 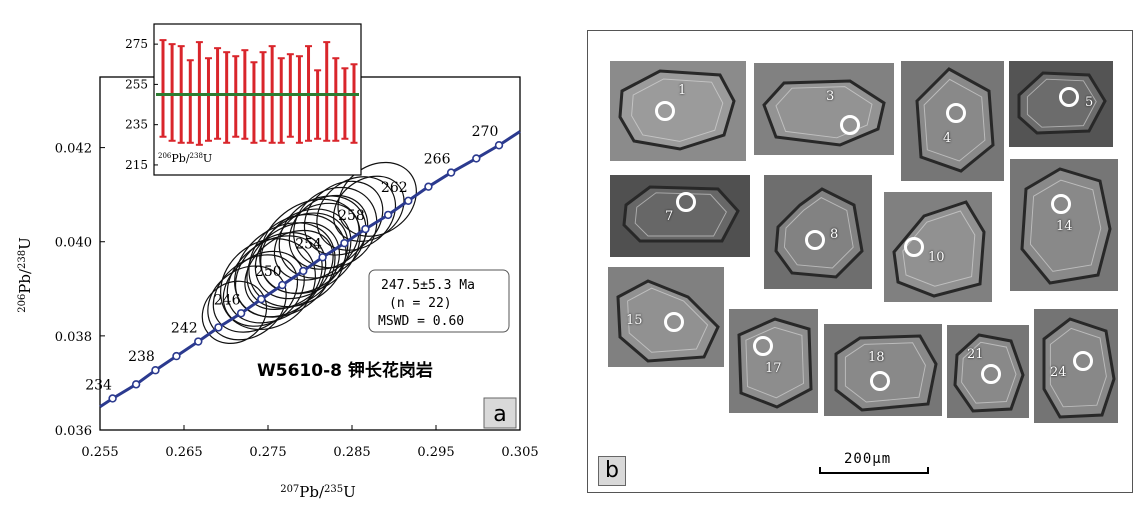 What do you see at coordinates (351, 452) in the screenshot?
I see `x-tick-label: 0.285` at bounding box center [351, 452].